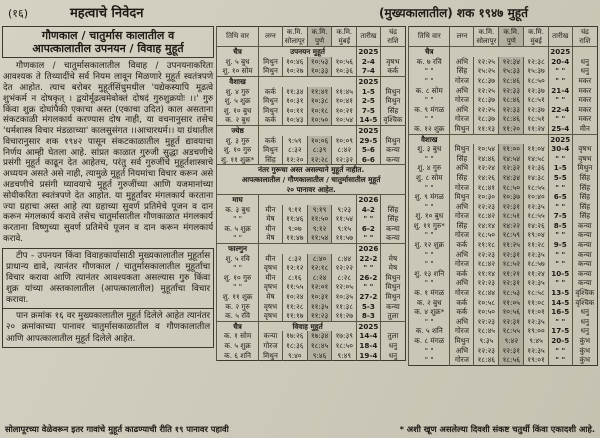  What do you see at coordinates (311, 238) in the screenshot?
I see `muhurta-row: " " मेष ११:४७ ११:५४ ११:५७ " " कन्या` at bounding box center [311, 238].